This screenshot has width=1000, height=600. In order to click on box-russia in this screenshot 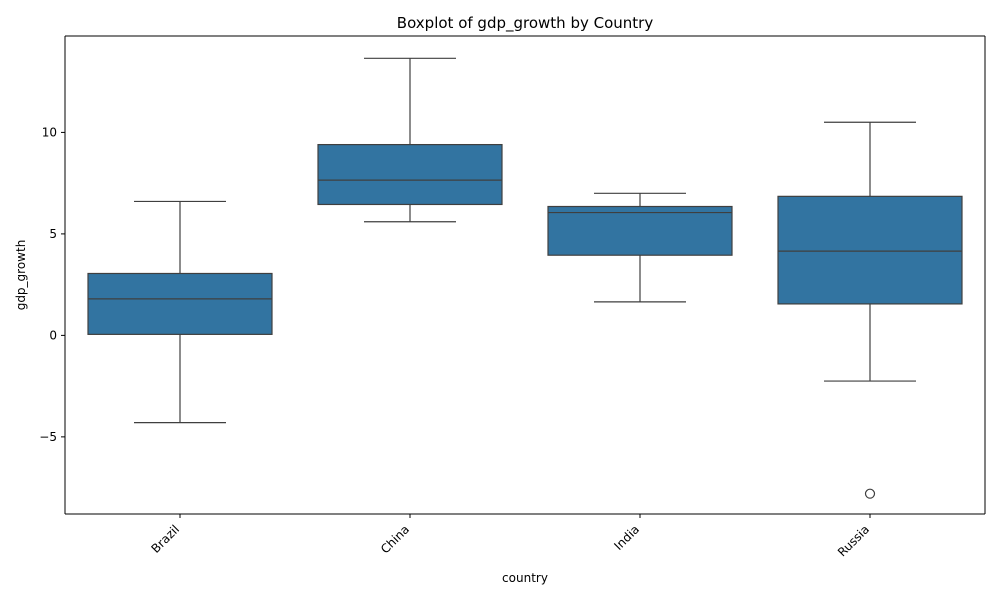, I will do `click(870, 250)`.